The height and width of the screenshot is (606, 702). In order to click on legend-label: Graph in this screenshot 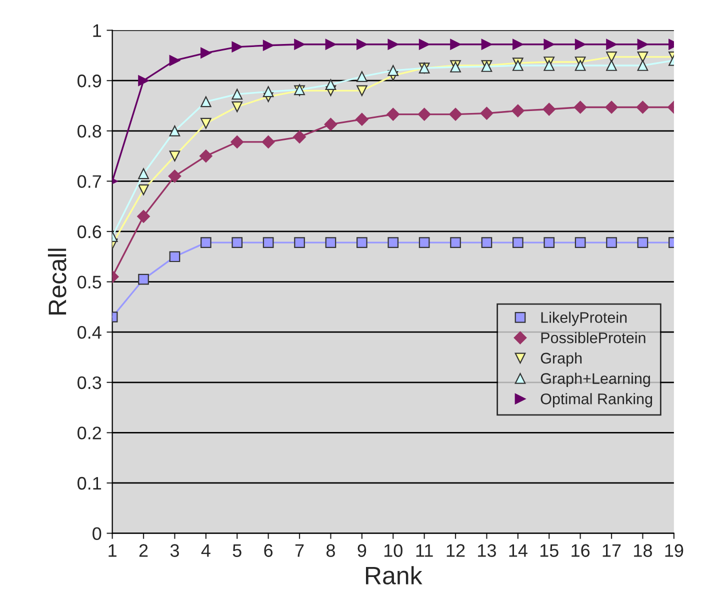, I will do `click(561, 359)`.